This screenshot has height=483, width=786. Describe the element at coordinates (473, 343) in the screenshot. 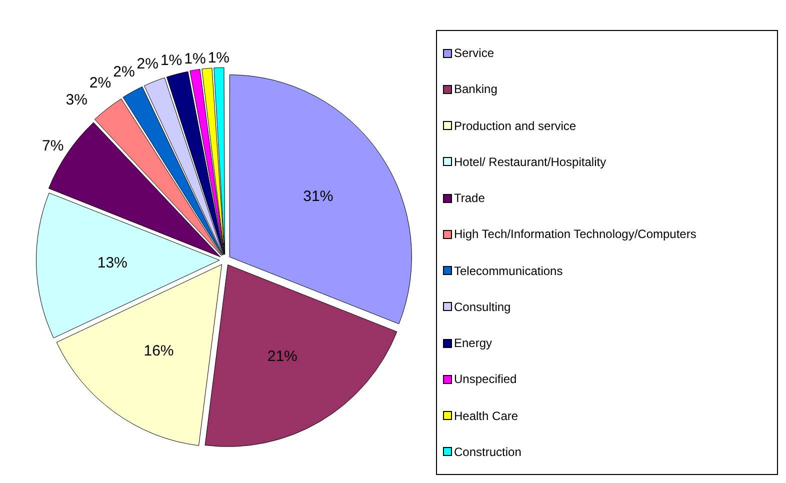

I see `legend-label: Energy` at that location.